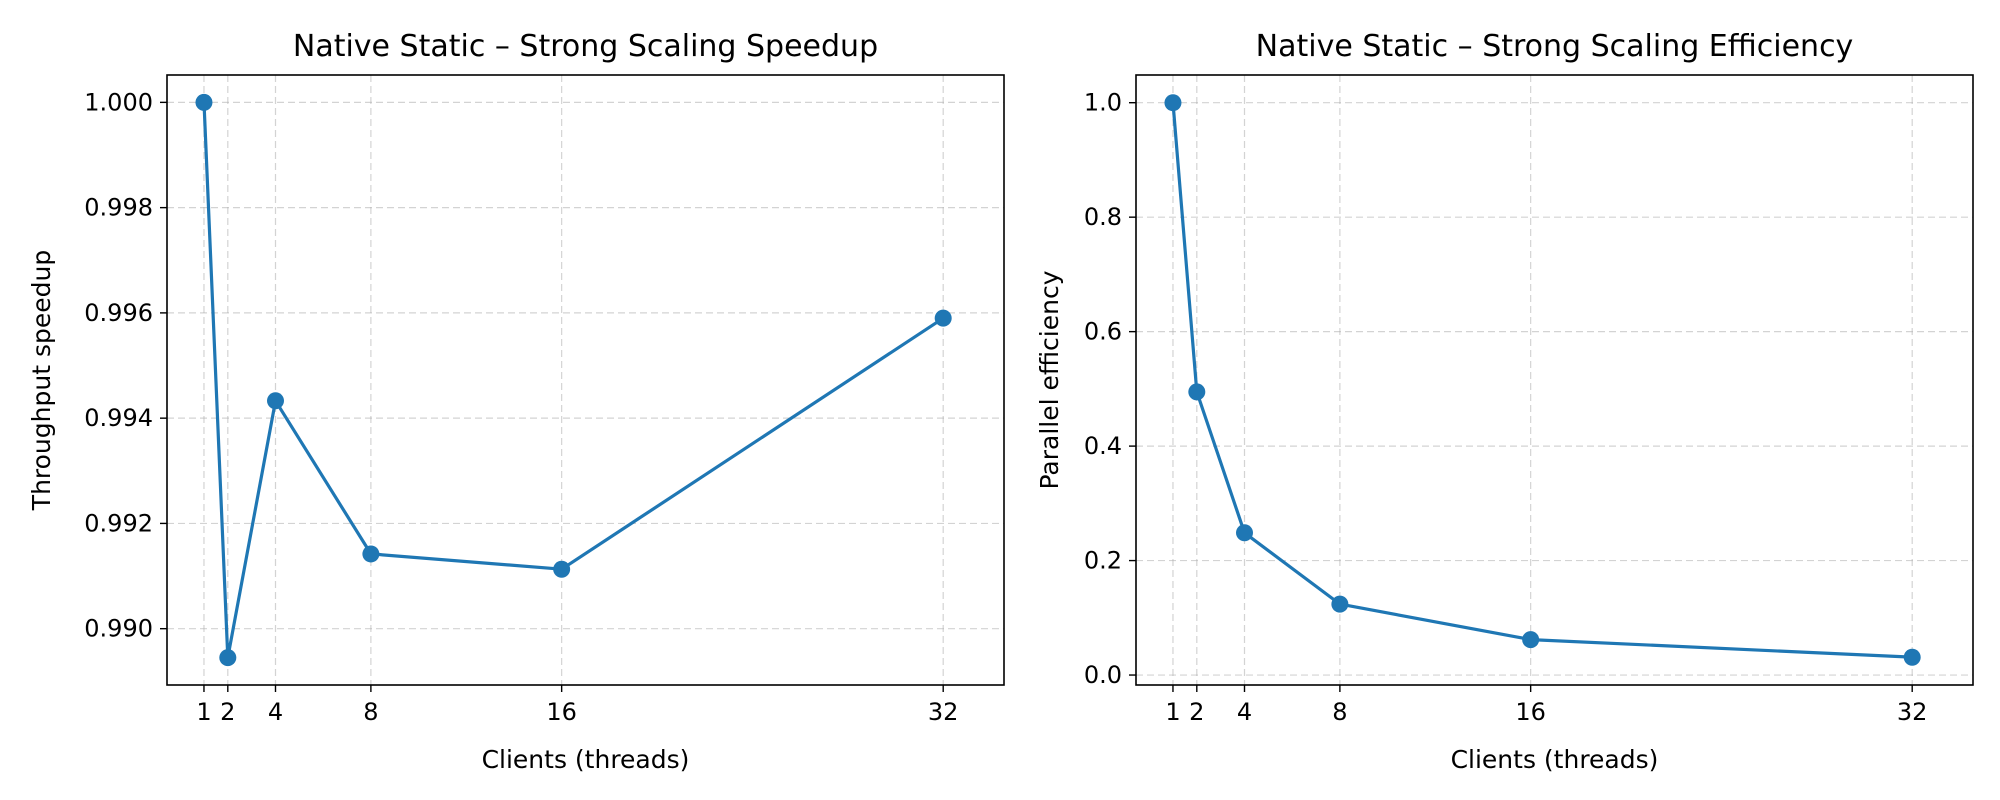  Describe the element at coordinates (1555, 759) in the screenshot. I see `efficiency-x-axis-label: Clients (threads)` at that location.